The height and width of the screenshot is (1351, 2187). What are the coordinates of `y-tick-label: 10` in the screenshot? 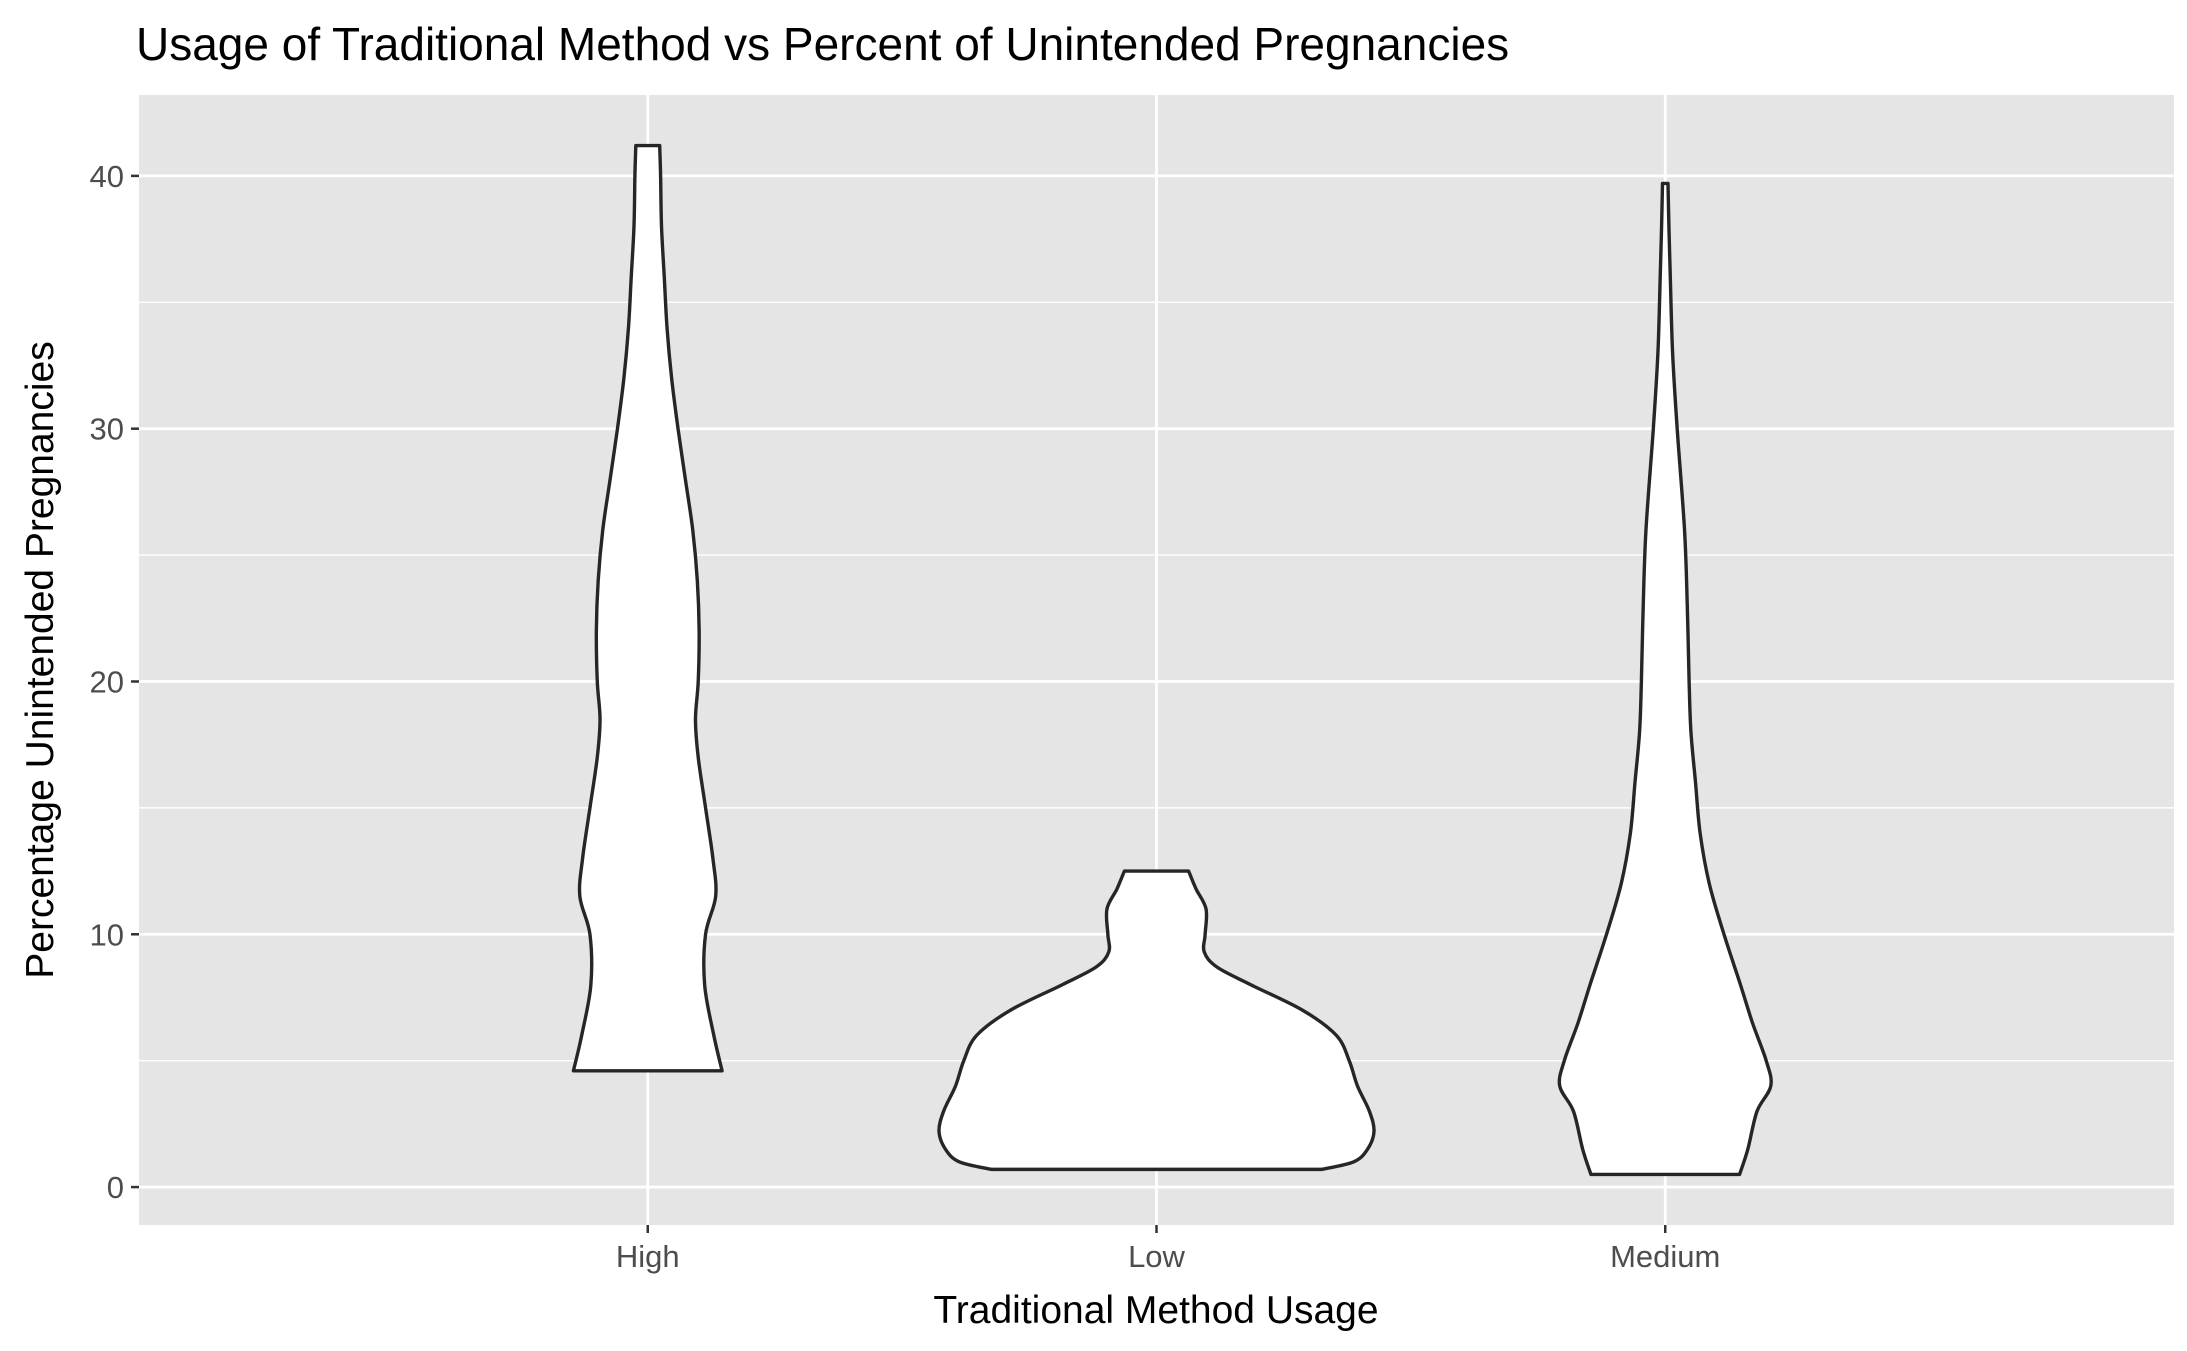 It's located at (107, 934).